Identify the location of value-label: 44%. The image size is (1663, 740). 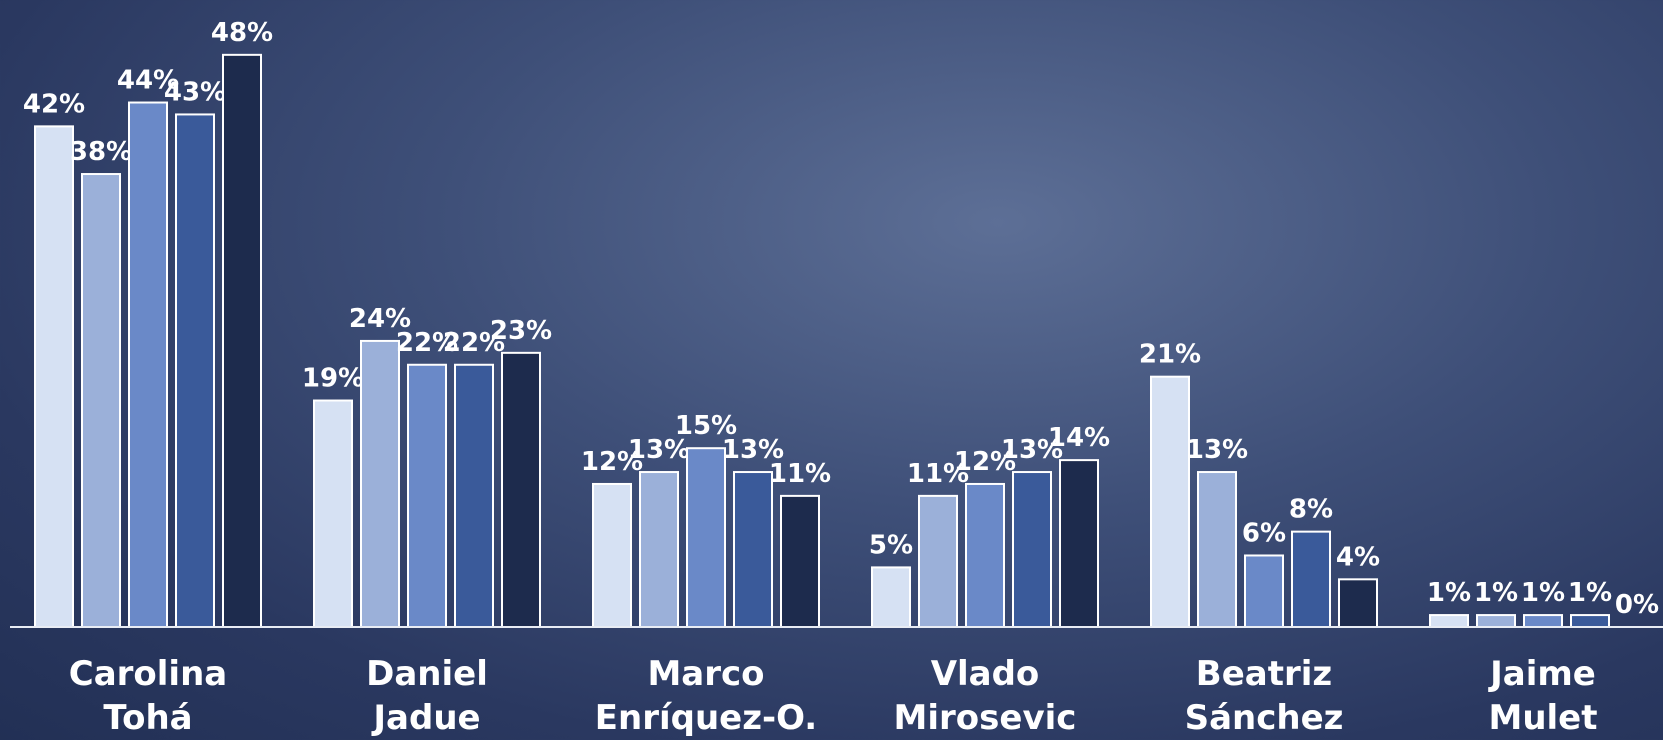
(148, 81).